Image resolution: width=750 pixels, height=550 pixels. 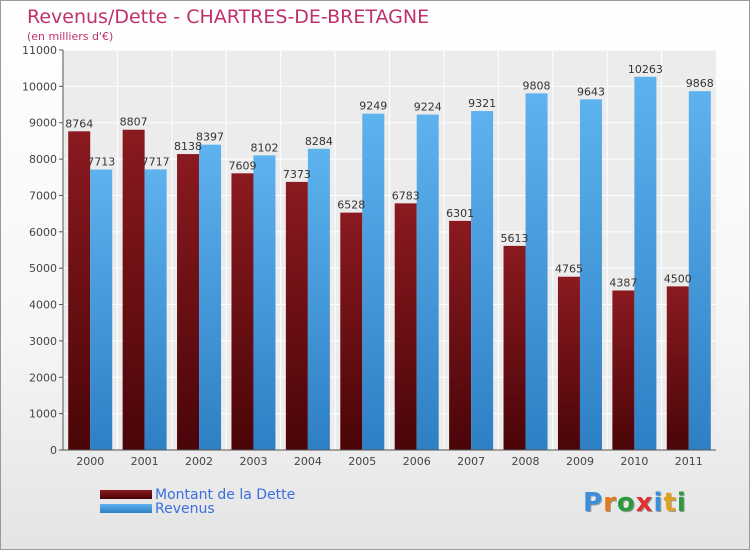 What do you see at coordinates (526, 461) in the screenshot?
I see `x-tick-label: 2008` at bounding box center [526, 461].